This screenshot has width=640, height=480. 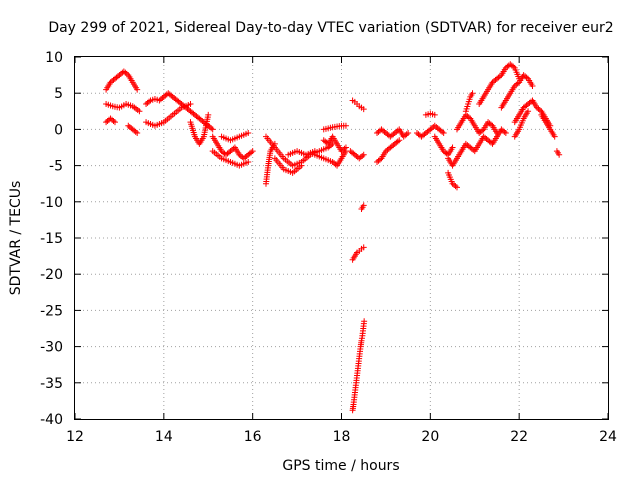 What do you see at coordinates (75, 437) in the screenshot?
I see `x-tick-label: 12` at bounding box center [75, 437].